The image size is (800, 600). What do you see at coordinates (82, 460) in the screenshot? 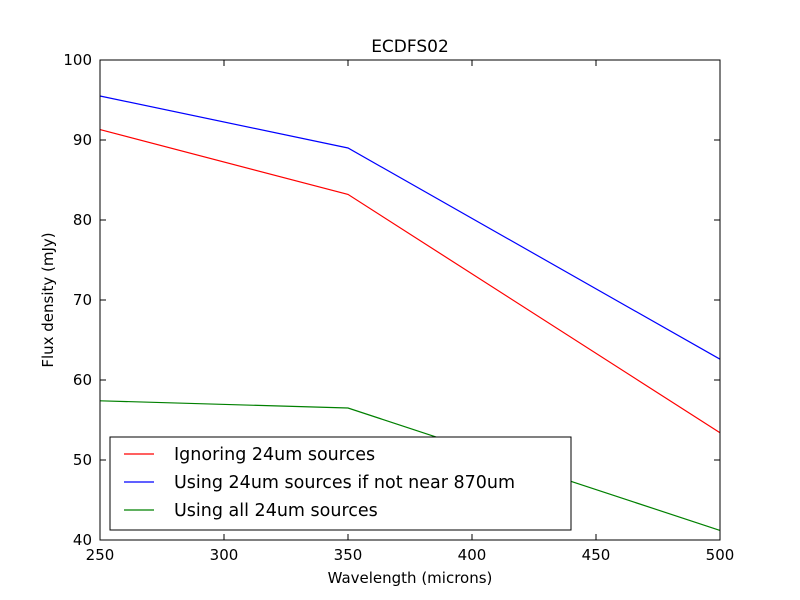
I see `y-tick-label: 50` at bounding box center [82, 460].